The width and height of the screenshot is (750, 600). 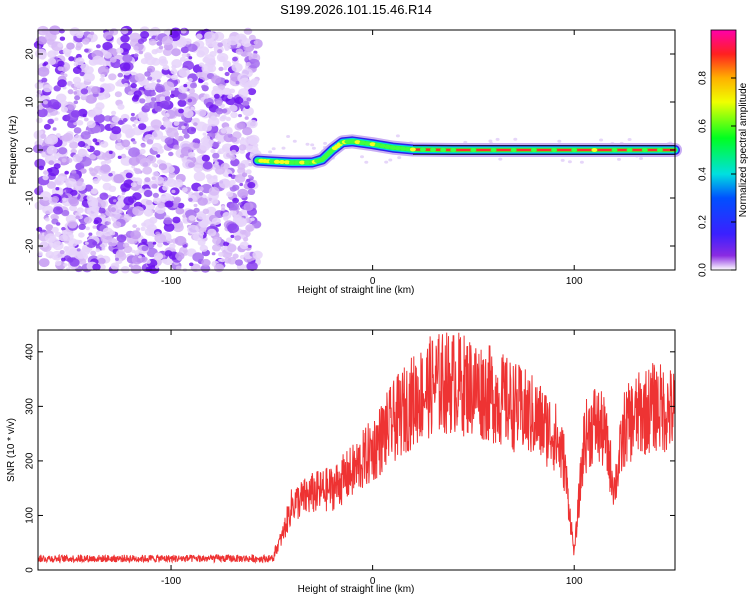 What do you see at coordinates (30, 54) in the screenshot?
I see `spectrogram-y-tick-label: 20` at bounding box center [30, 54].